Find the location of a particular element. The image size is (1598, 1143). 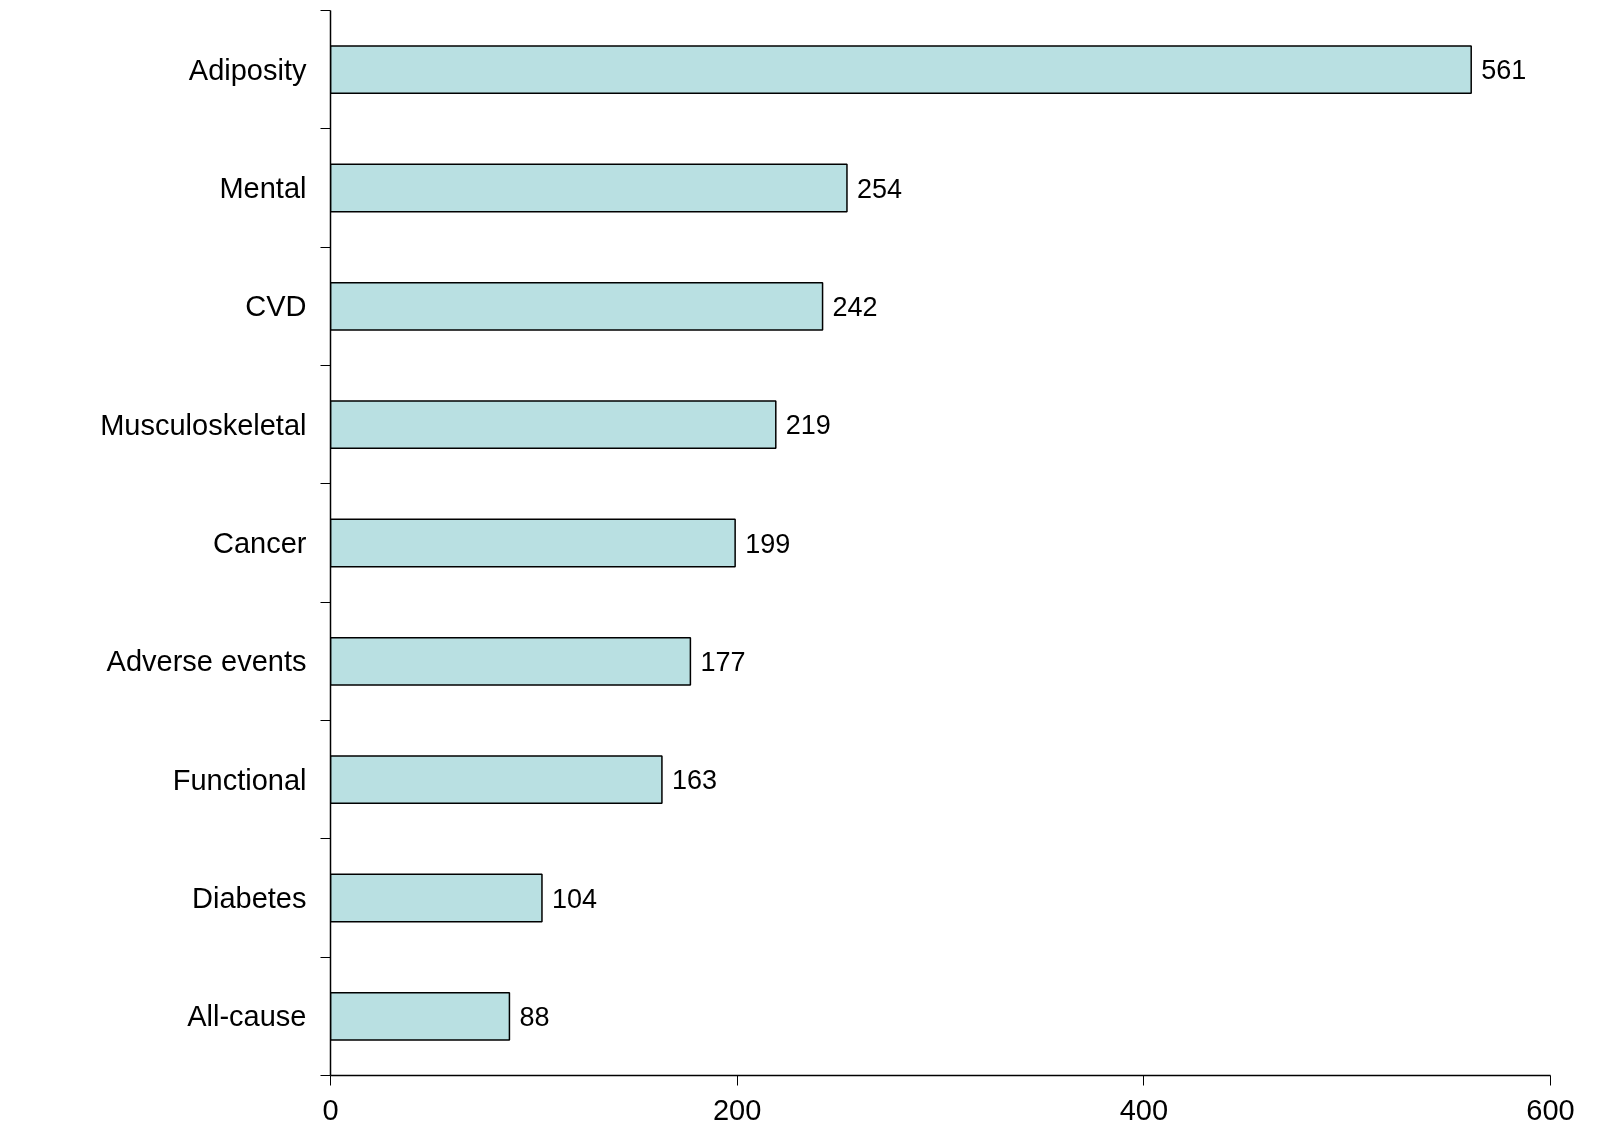

y-tick-label: Adverse events is located at coordinates (206, 661).